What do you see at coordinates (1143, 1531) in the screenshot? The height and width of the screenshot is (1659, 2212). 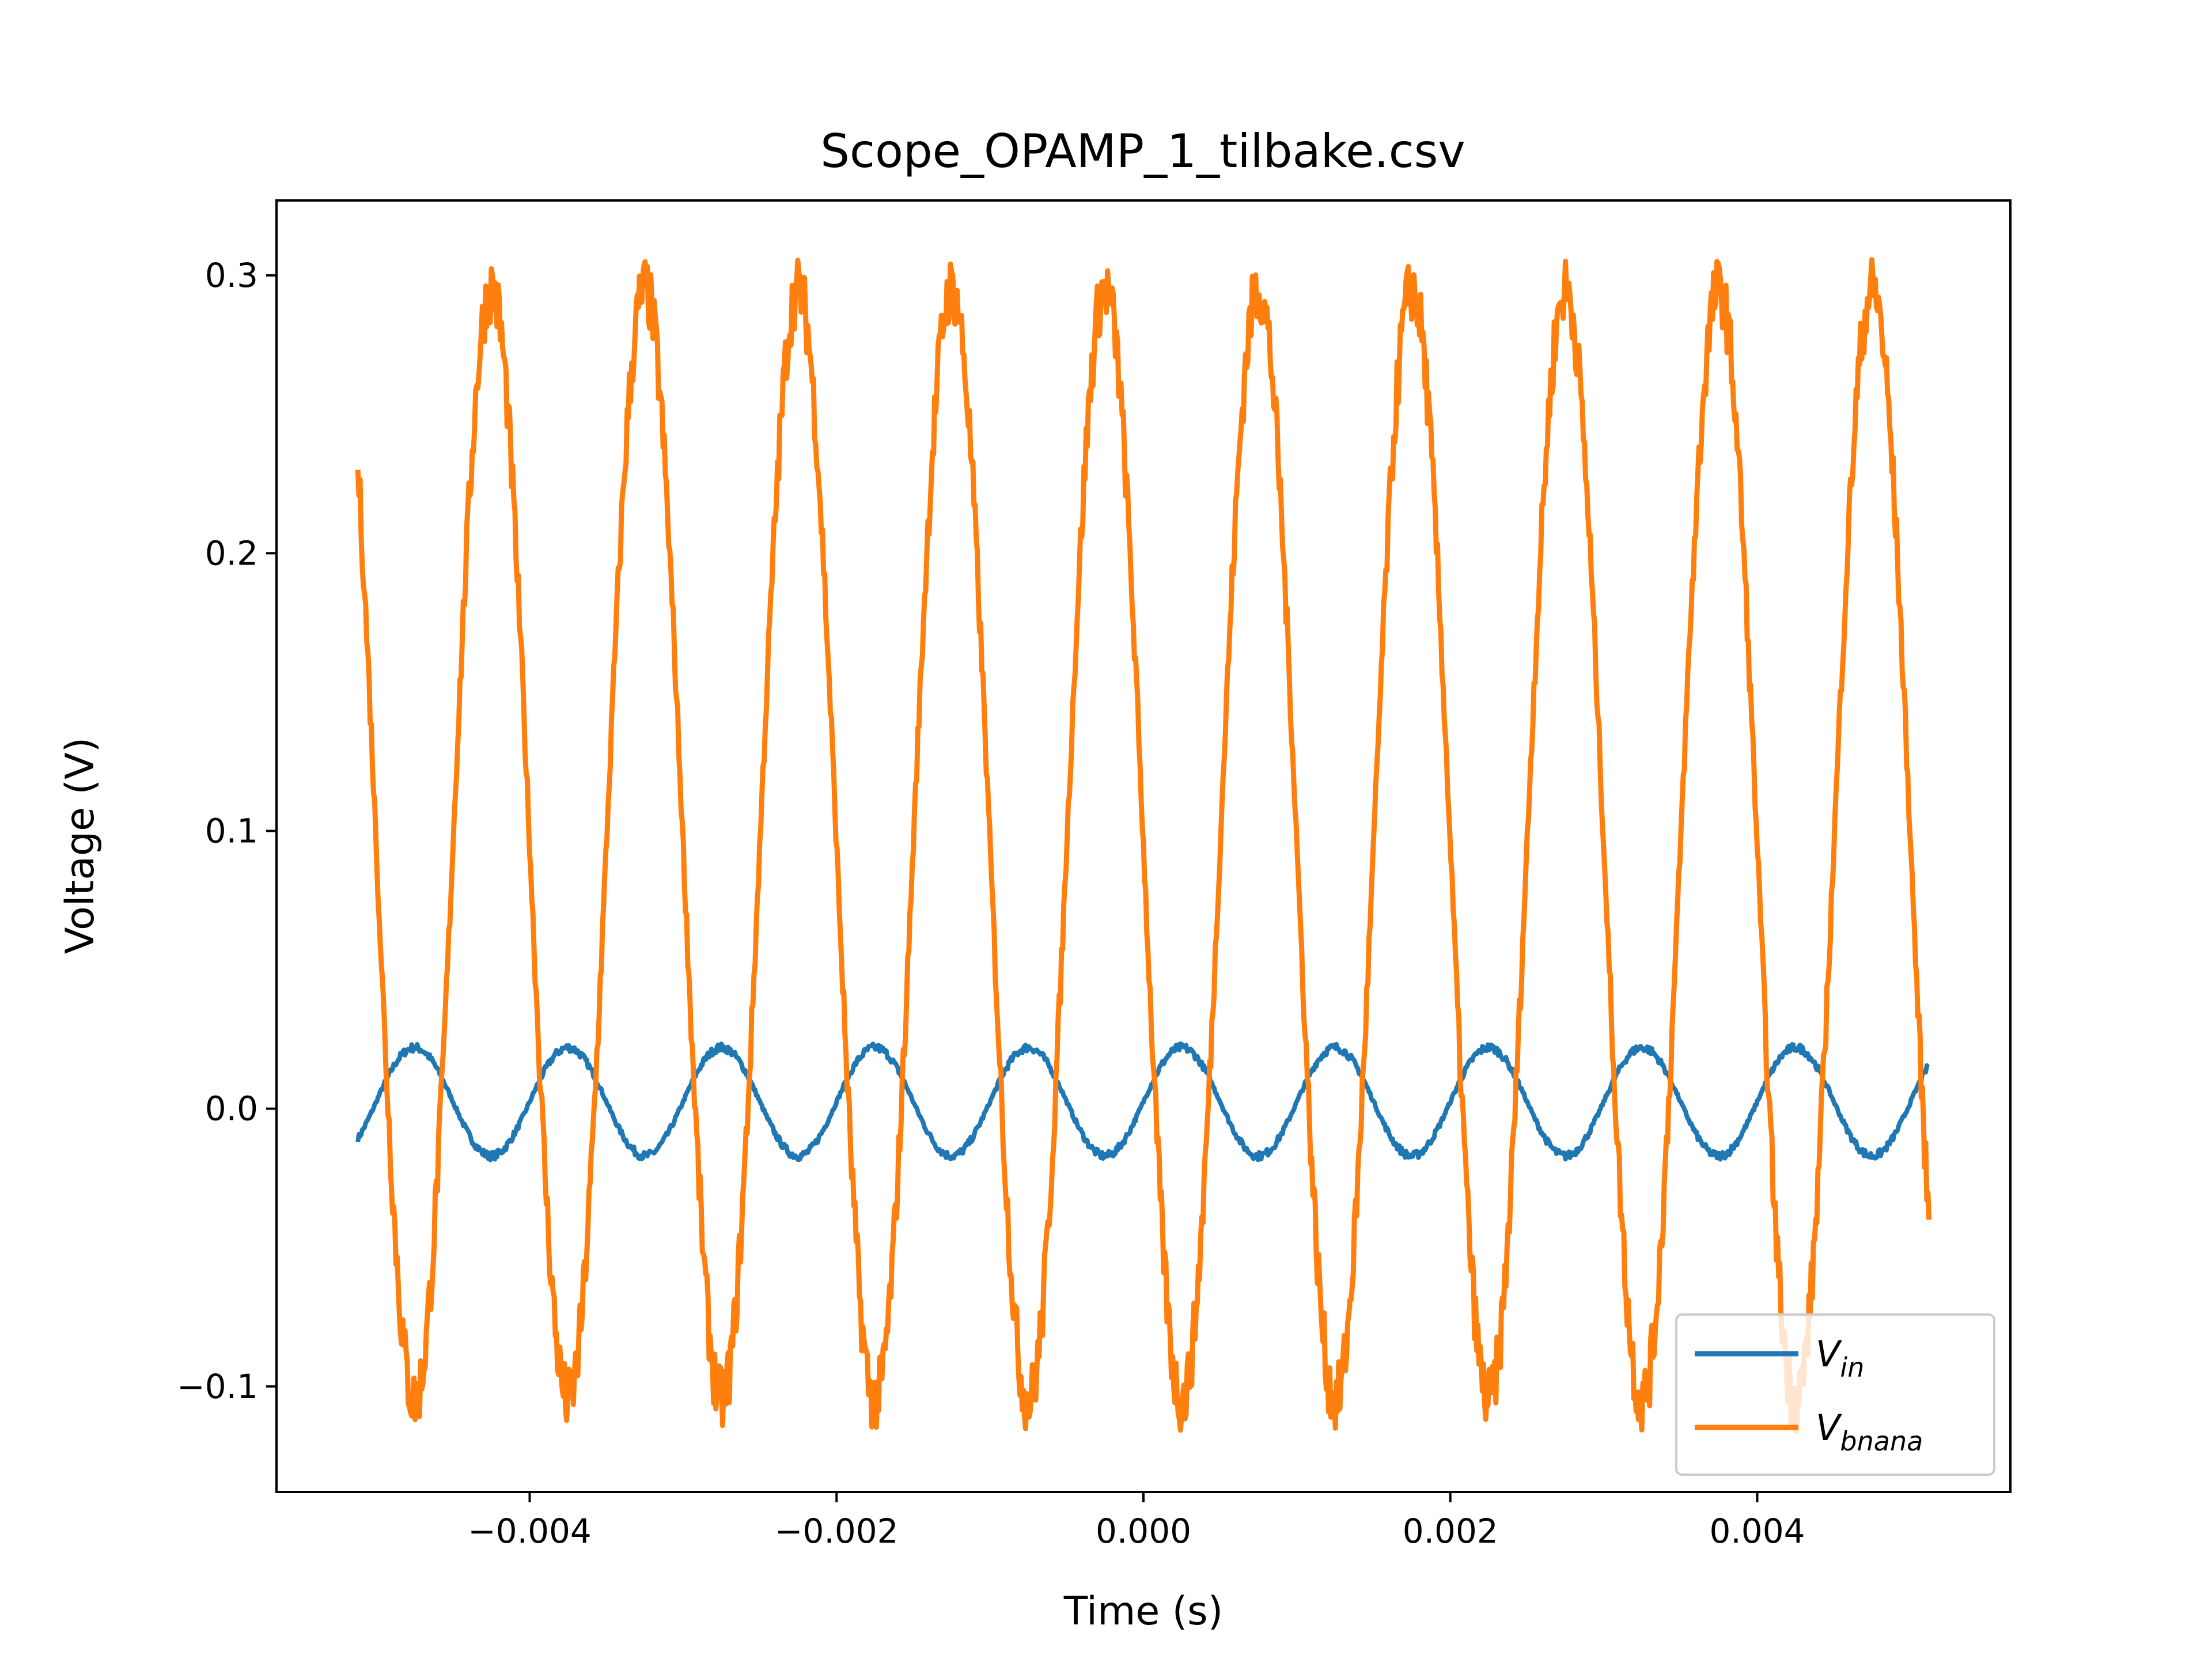 I see `x-tick-label: 0.000` at bounding box center [1143, 1531].